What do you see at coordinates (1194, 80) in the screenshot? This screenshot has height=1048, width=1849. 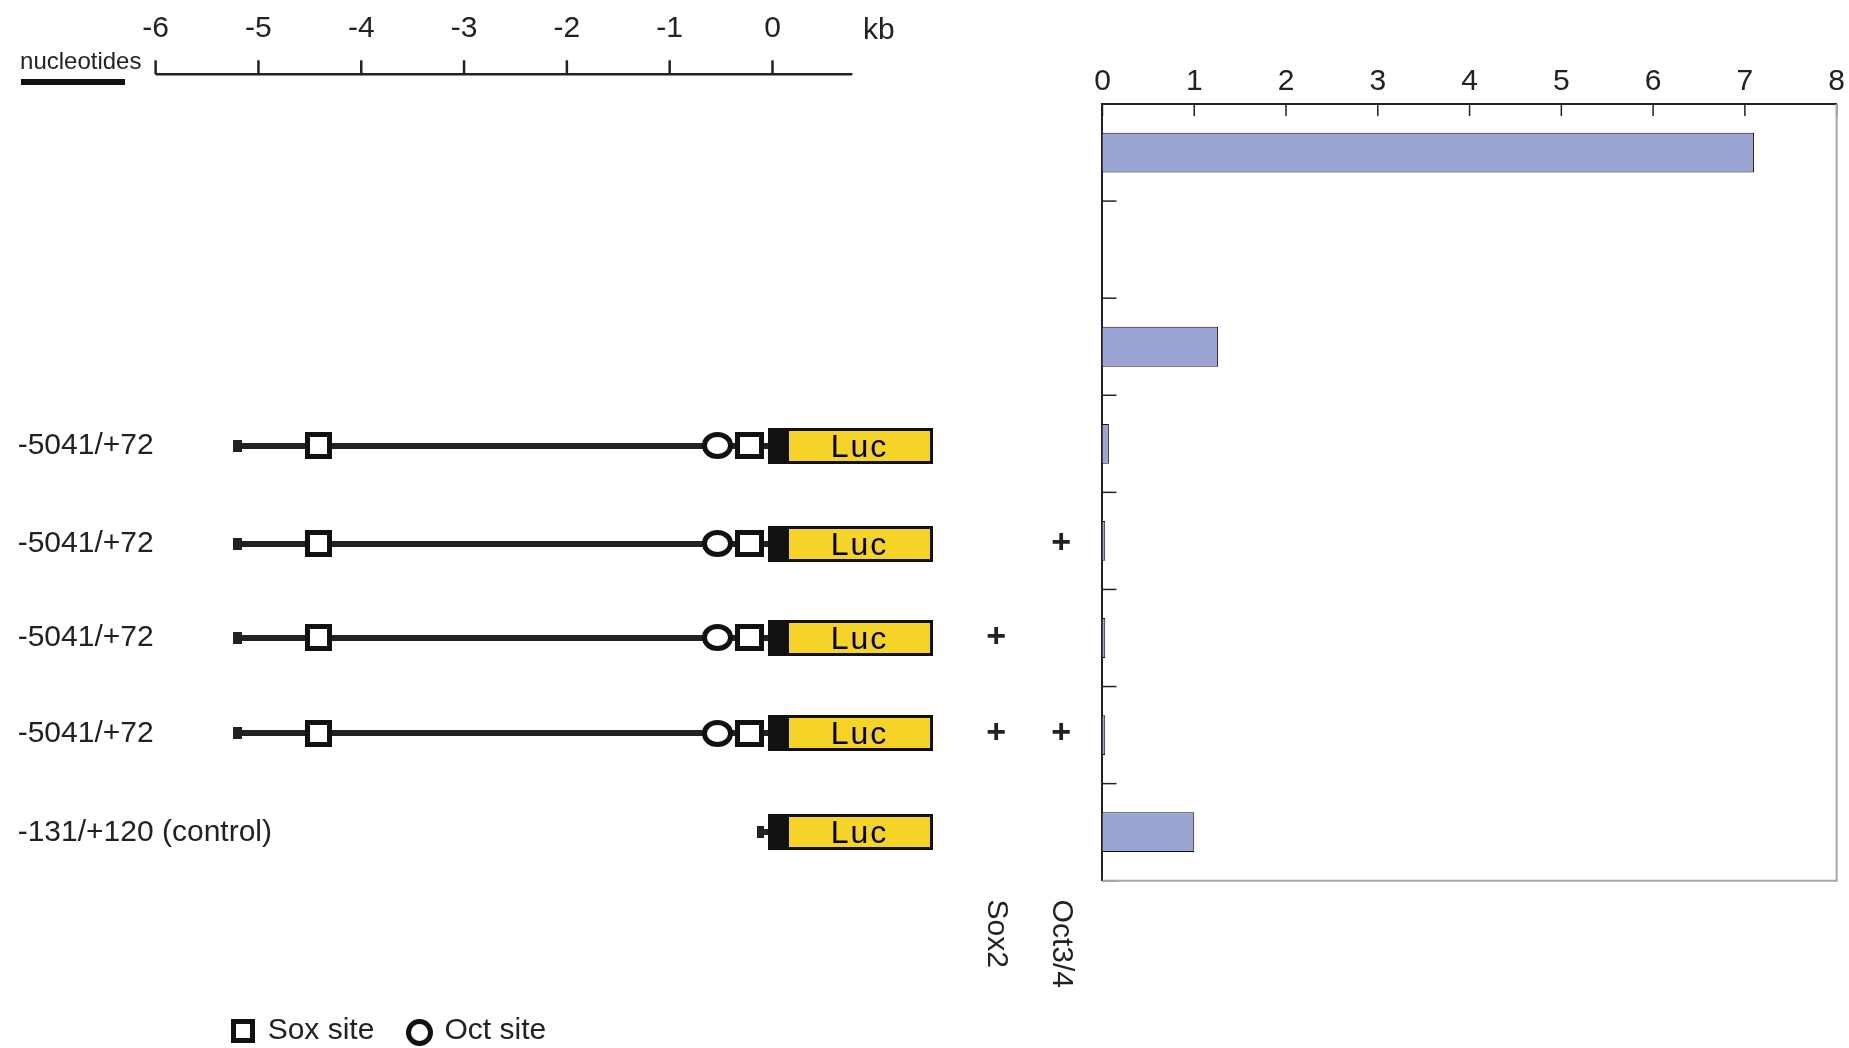 I see `x-tick-label: 1` at bounding box center [1194, 80].